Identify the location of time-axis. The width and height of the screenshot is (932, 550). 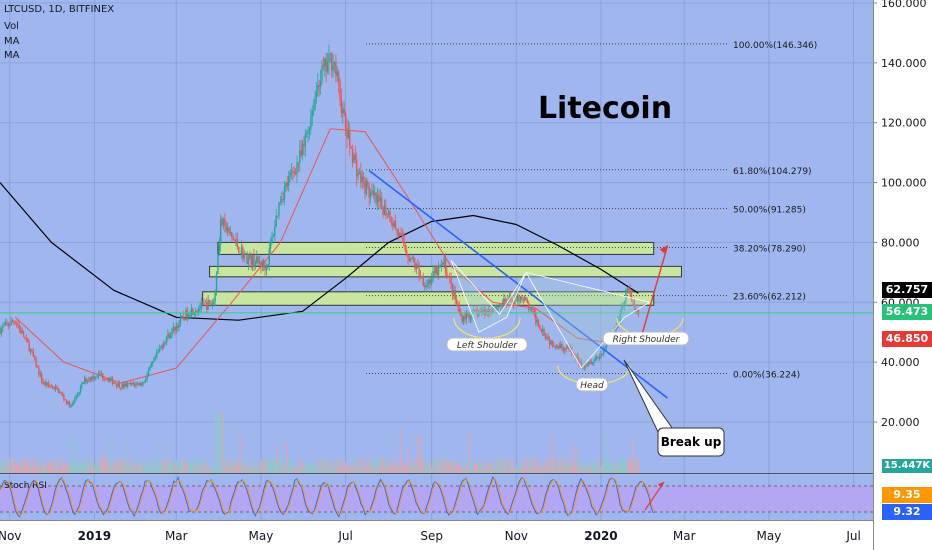
(436, 535).